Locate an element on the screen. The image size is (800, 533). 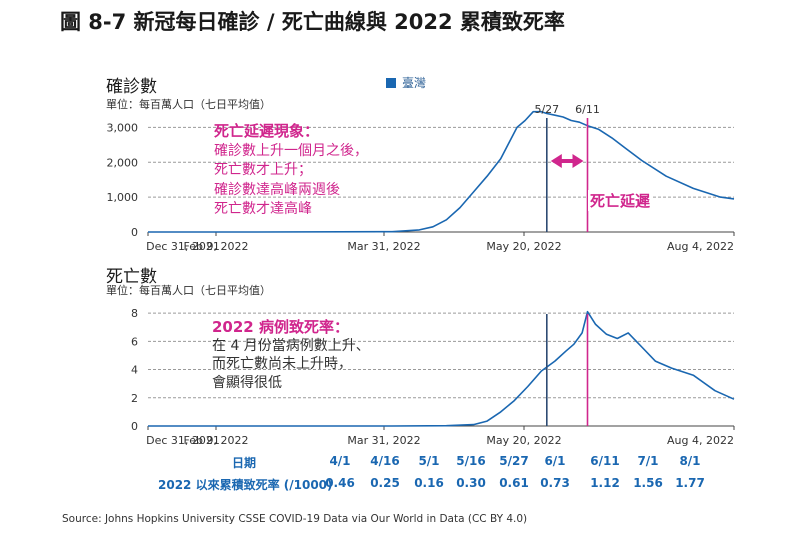
cases-x-tick-label: May 20, 2022 is located at coordinates (523, 246).